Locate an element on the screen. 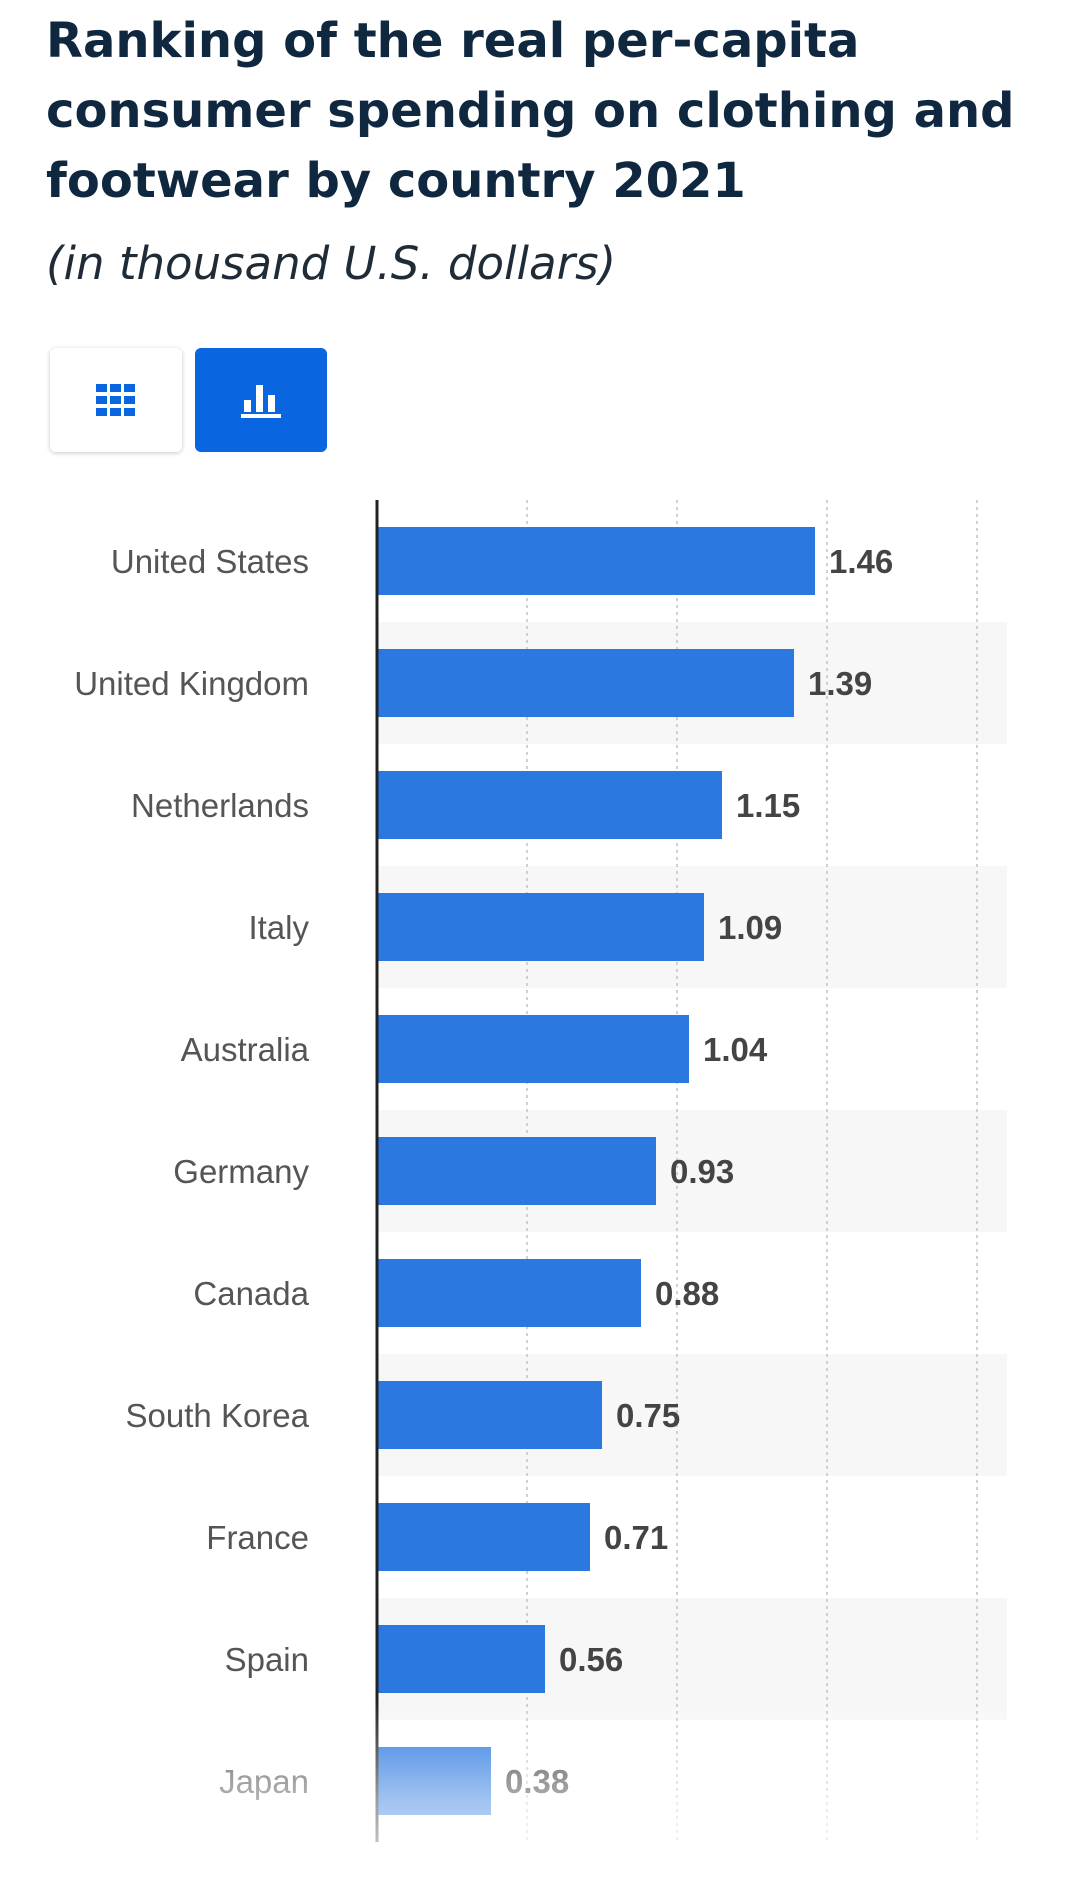 The width and height of the screenshot is (1080, 1880). category-label: France is located at coordinates (257, 1537).